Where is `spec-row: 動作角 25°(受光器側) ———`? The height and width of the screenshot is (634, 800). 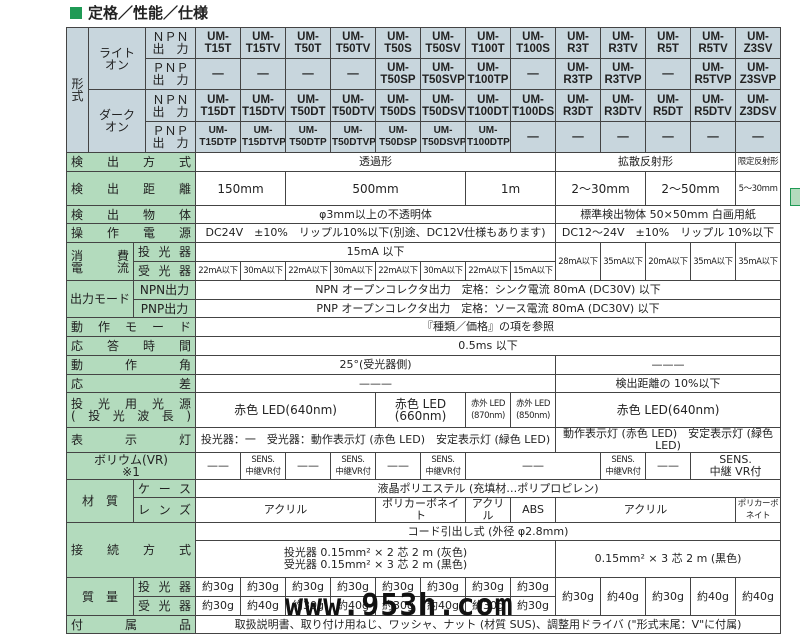
spec-row: 動作角 25°(受光器側) ——— is located at coordinates (423, 365).